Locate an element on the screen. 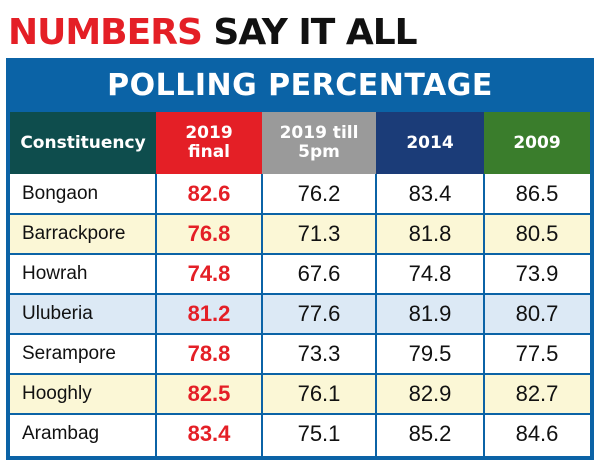 This screenshot has width=600, height=462. constituency-name: Howrah is located at coordinates (55, 273).